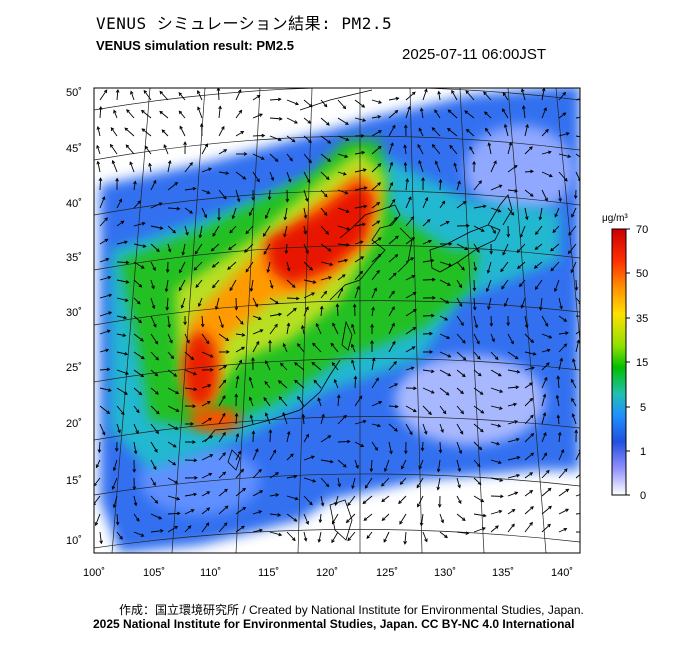  What do you see at coordinates (643, 408) in the screenshot?
I see `colorbar-tick-label: 5` at bounding box center [643, 408].